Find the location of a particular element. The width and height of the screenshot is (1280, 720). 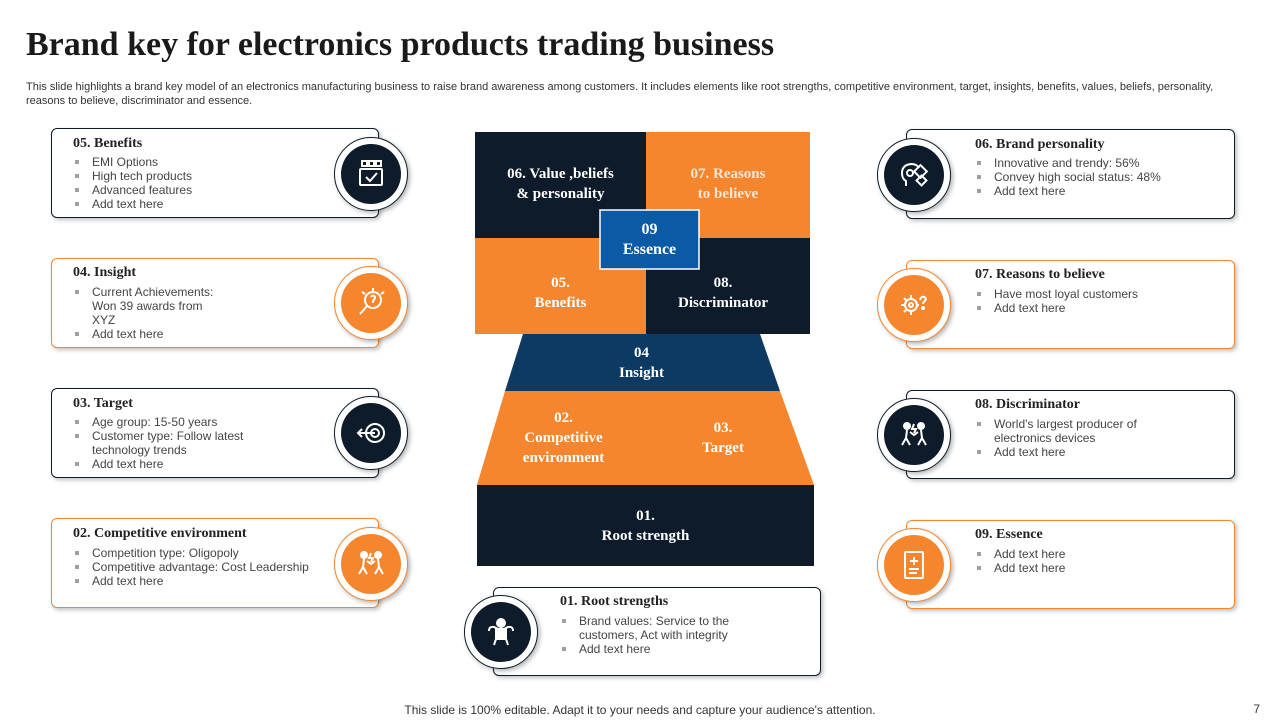

segment-label: 04 is located at coordinates (641, 352).